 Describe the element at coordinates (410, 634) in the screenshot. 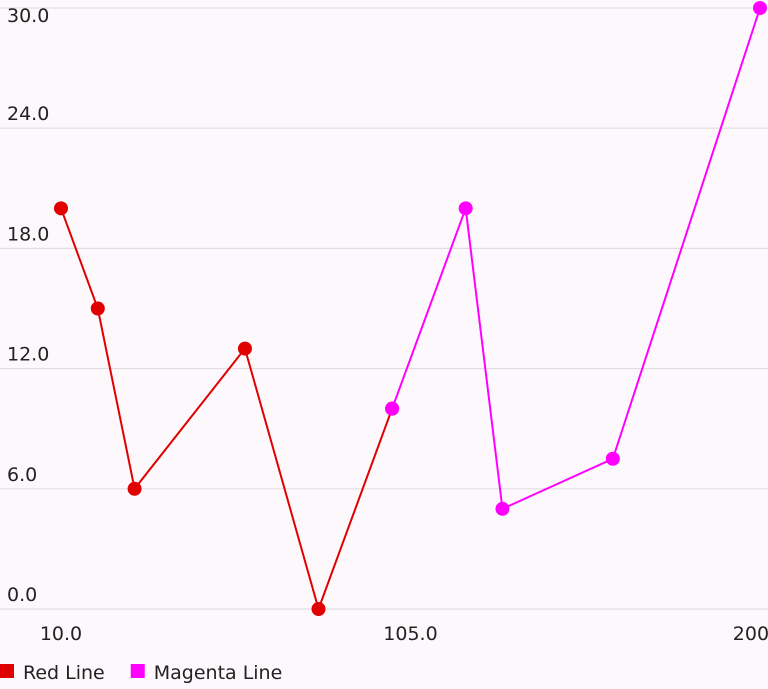

I see `x-tick-label: 105.0` at that location.